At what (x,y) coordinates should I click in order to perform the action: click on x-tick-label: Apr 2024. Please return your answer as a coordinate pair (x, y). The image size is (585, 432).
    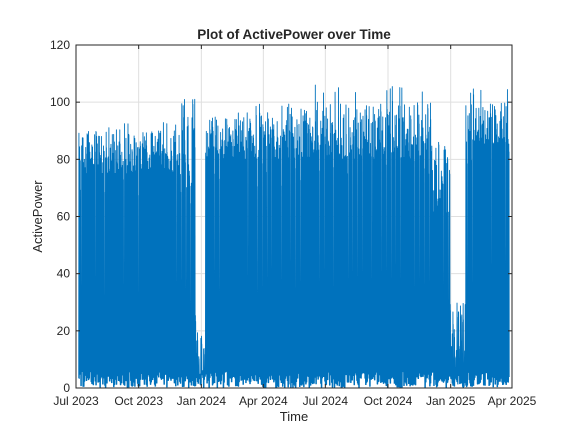
    Looking at the image, I should click on (263, 401).